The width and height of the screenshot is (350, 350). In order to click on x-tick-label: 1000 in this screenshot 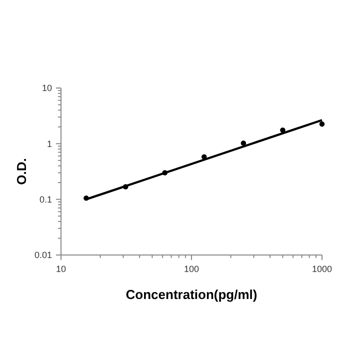, I will do `click(322, 269)`.